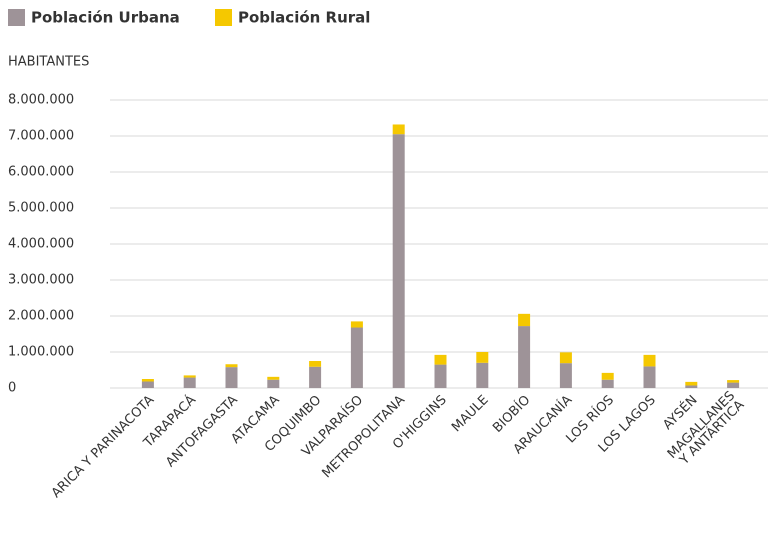 This screenshot has height=537, width=768. I want to click on x-tick-label: MAULE, so click(470, 414).